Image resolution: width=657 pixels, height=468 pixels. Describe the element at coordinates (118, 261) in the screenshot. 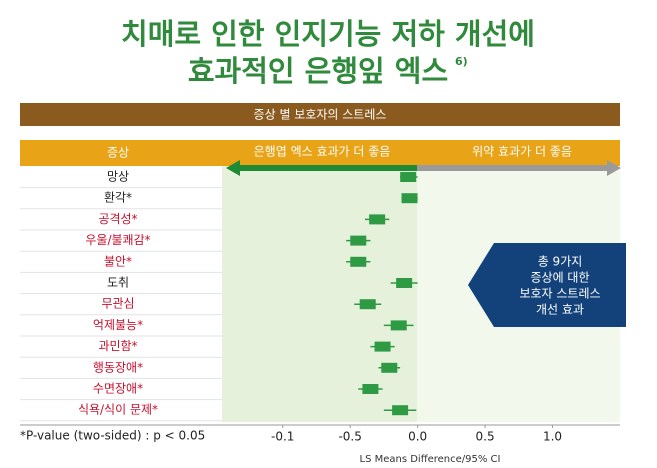

I see `category-label: 불안*` at that location.